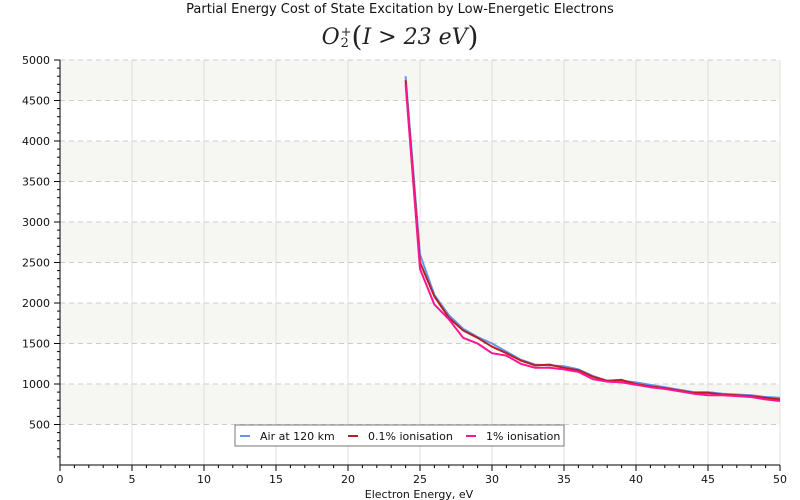 The width and height of the screenshot is (800, 500). Describe the element at coordinates (204, 479) in the screenshot. I see `x-tick-label: 10` at that location.